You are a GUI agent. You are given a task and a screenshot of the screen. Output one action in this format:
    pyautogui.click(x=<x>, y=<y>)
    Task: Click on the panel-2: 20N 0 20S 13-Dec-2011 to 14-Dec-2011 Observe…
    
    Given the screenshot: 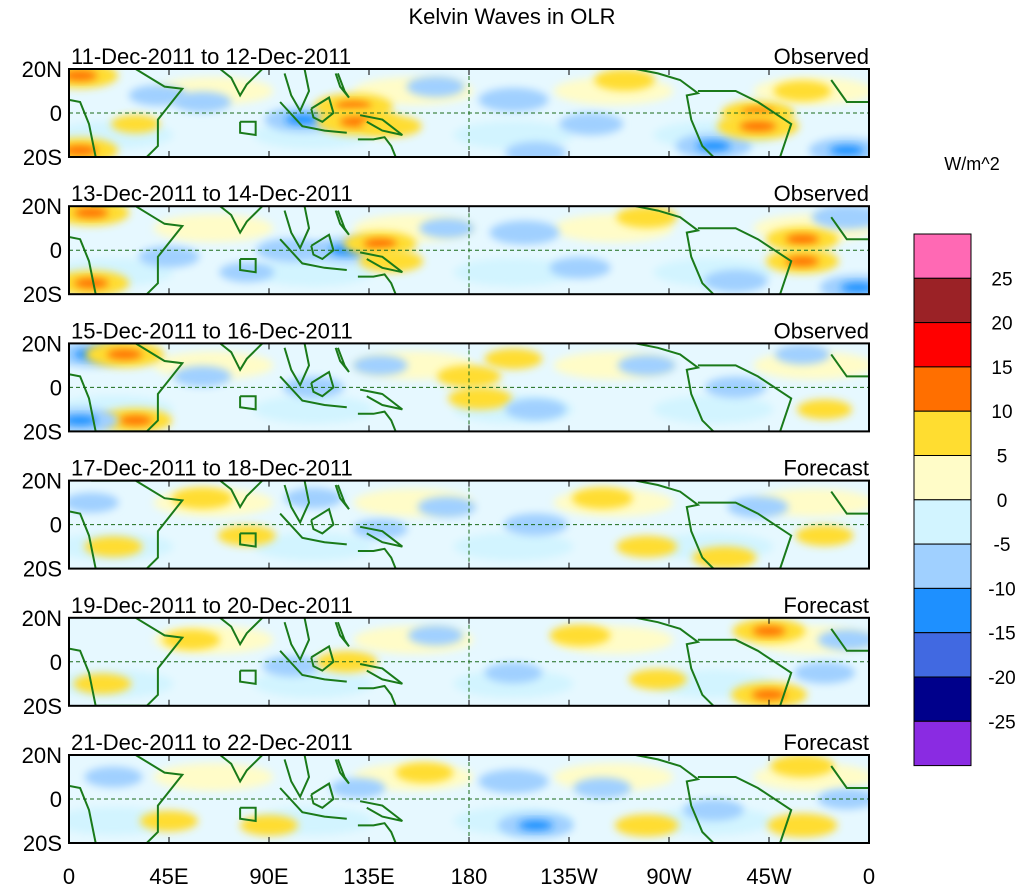 What is the action you would take?
    pyautogui.click(x=446, y=244)
    